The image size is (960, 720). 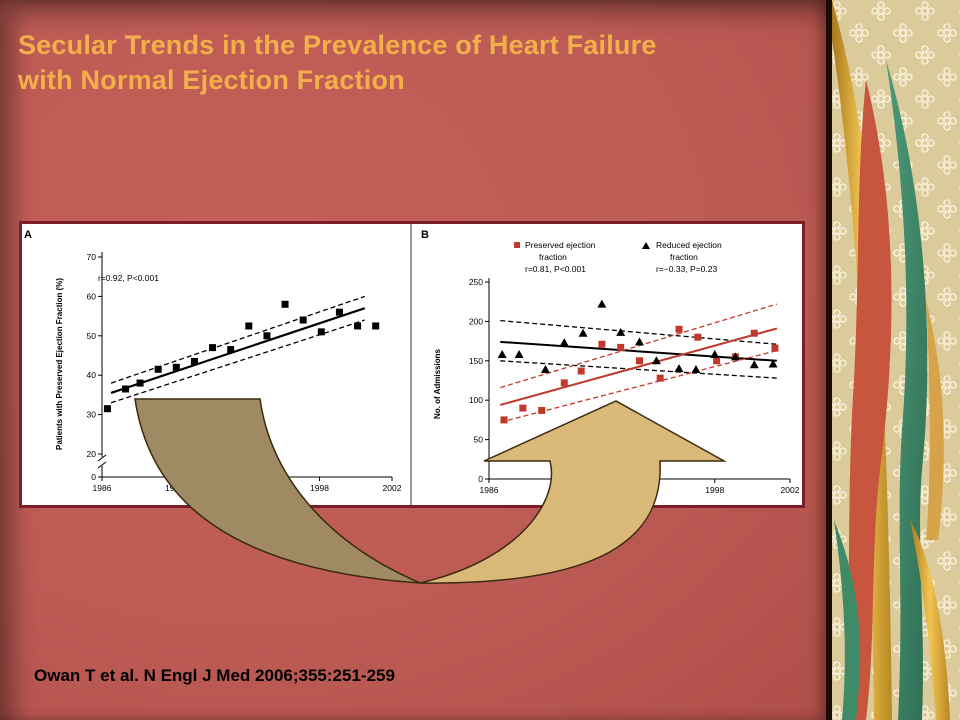 I want to click on slide-title-line-2: with Normal Ejection Fraction, so click(x=211, y=80).